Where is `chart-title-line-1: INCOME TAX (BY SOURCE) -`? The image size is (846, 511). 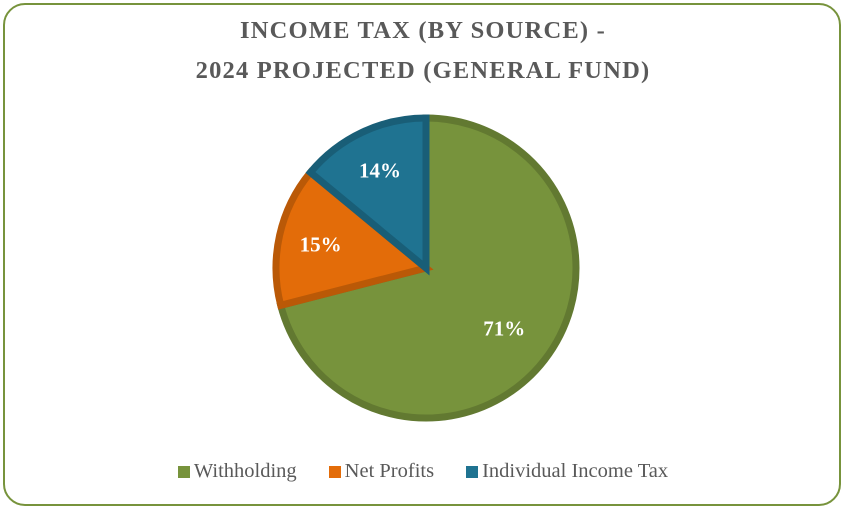 chart-title-line-1: INCOME TAX (BY SOURCE) - is located at coordinates (423, 30).